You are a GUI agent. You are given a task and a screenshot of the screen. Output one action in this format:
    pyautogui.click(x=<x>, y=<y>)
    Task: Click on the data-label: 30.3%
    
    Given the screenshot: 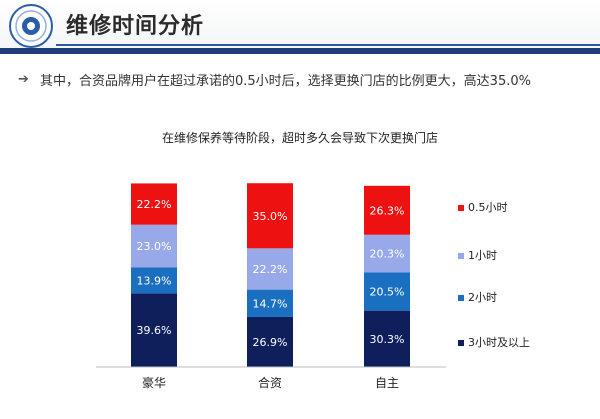 What is the action you would take?
    pyautogui.click(x=387, y=339)
    